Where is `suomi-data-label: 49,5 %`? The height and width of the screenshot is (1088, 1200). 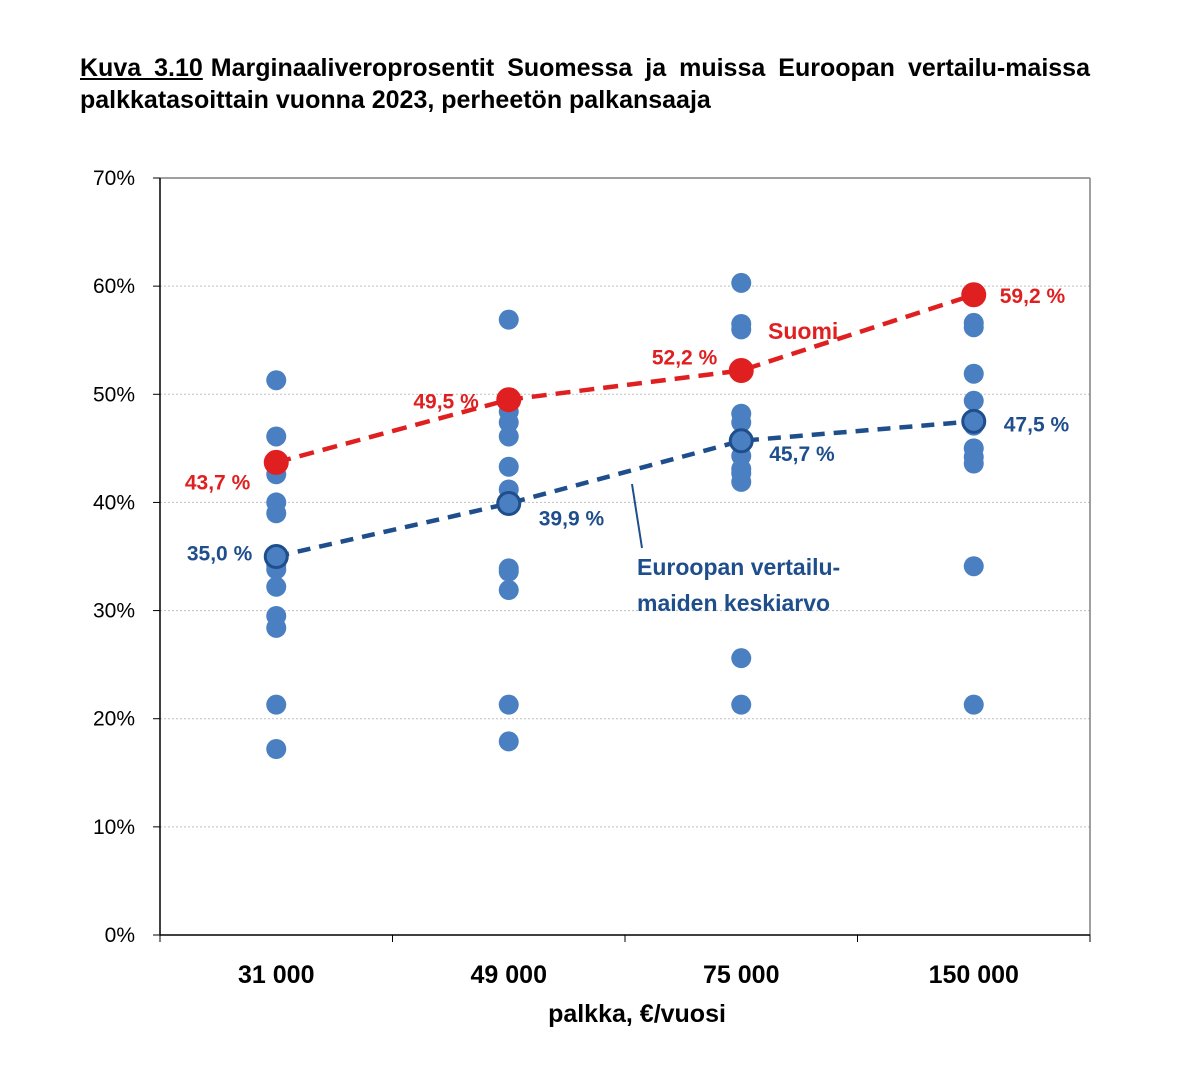
suomi-data-label: 49,5 % is located at coordinates (446, 402).